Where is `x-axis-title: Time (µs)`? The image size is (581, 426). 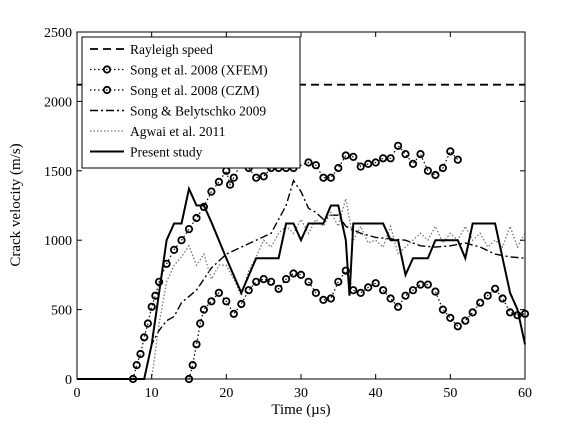
x-axis-title: Time (µs) is located at coordinates (300, 410).